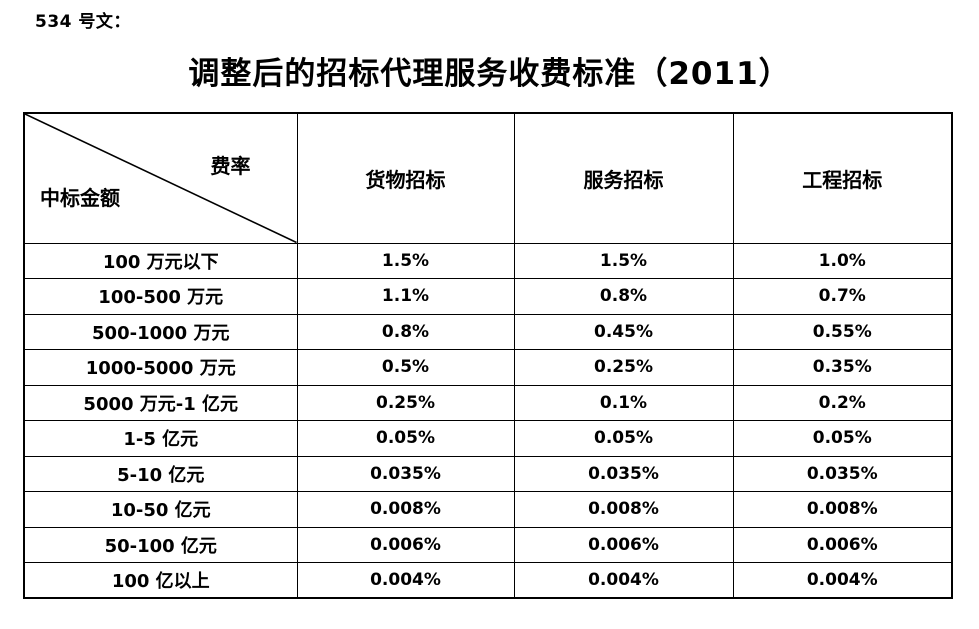 The image size is (979, 629). What do you see at coordinates (83, 22) in the screenshot?
I see `doc-number: 534 号文：` at bounding box center [83, 22].